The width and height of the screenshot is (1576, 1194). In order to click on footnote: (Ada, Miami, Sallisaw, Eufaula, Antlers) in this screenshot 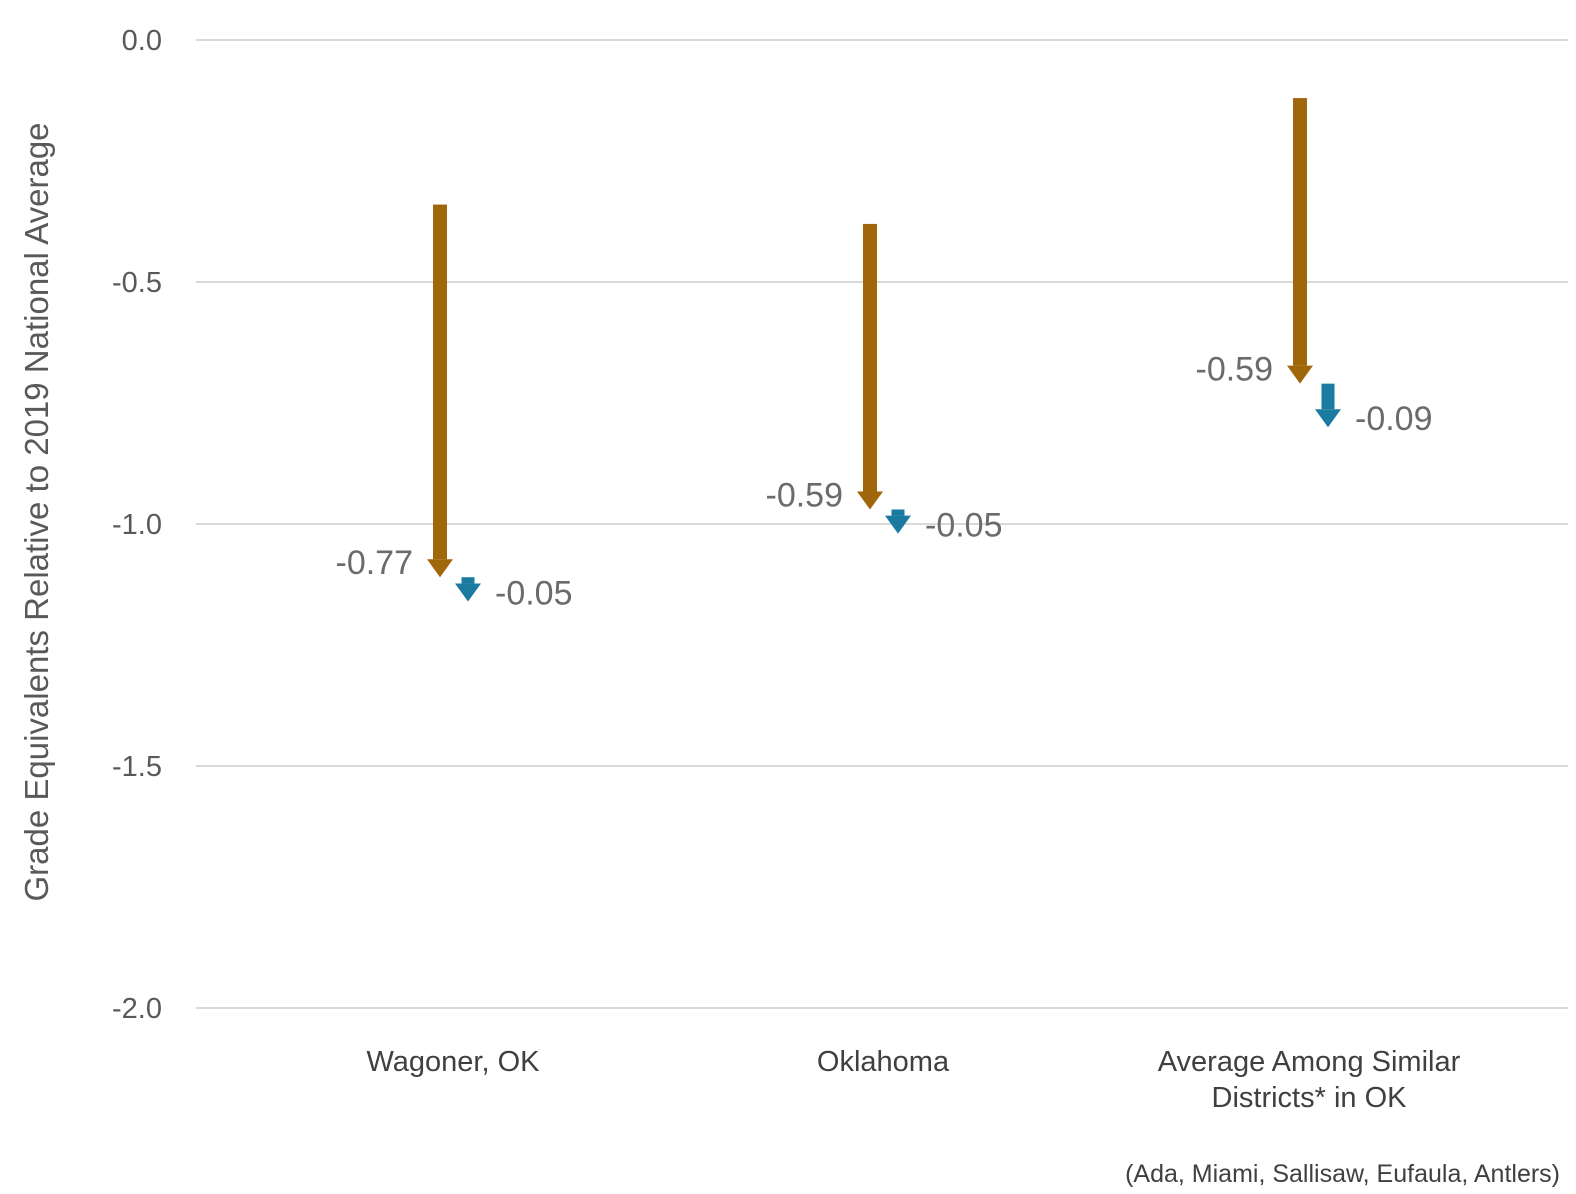, I will do `click(1342, 1174)`.